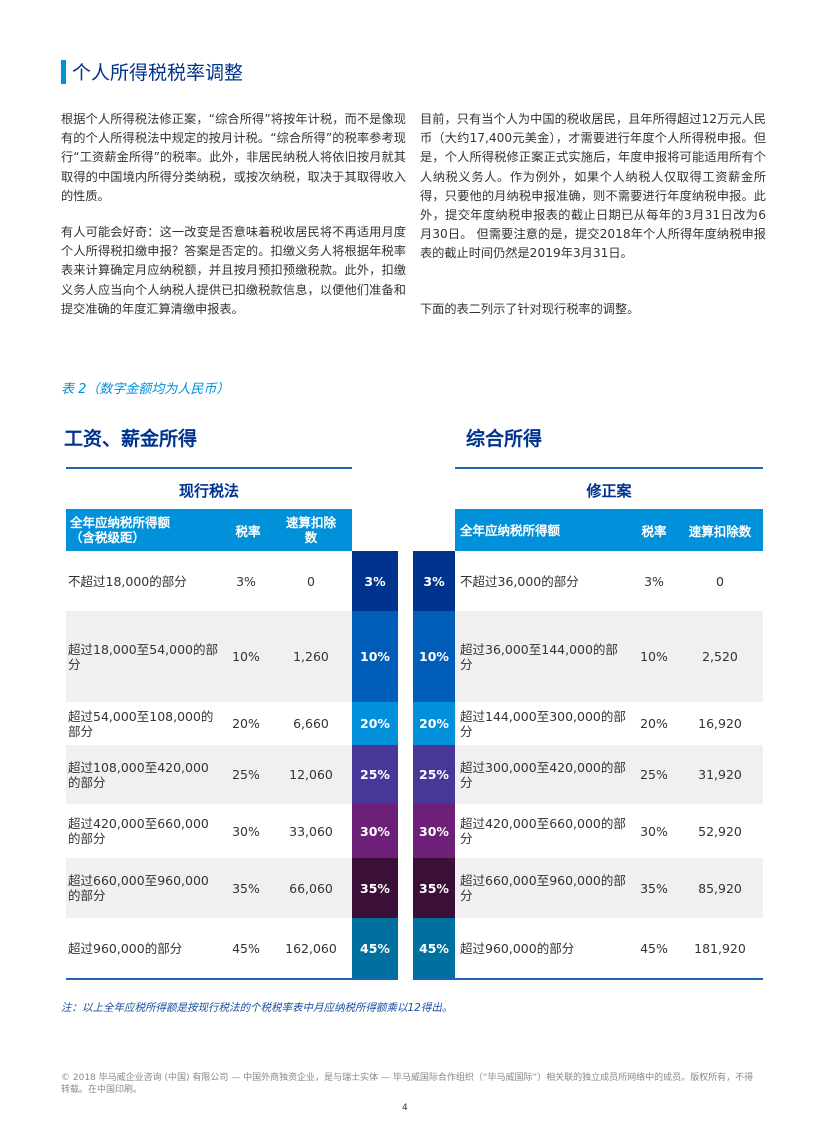 The height and width of the screenshot is (1145, 816). Describe the element at coordinates (232, 979) in the screenshot. I see `table-bottom-rule-left` at that location.